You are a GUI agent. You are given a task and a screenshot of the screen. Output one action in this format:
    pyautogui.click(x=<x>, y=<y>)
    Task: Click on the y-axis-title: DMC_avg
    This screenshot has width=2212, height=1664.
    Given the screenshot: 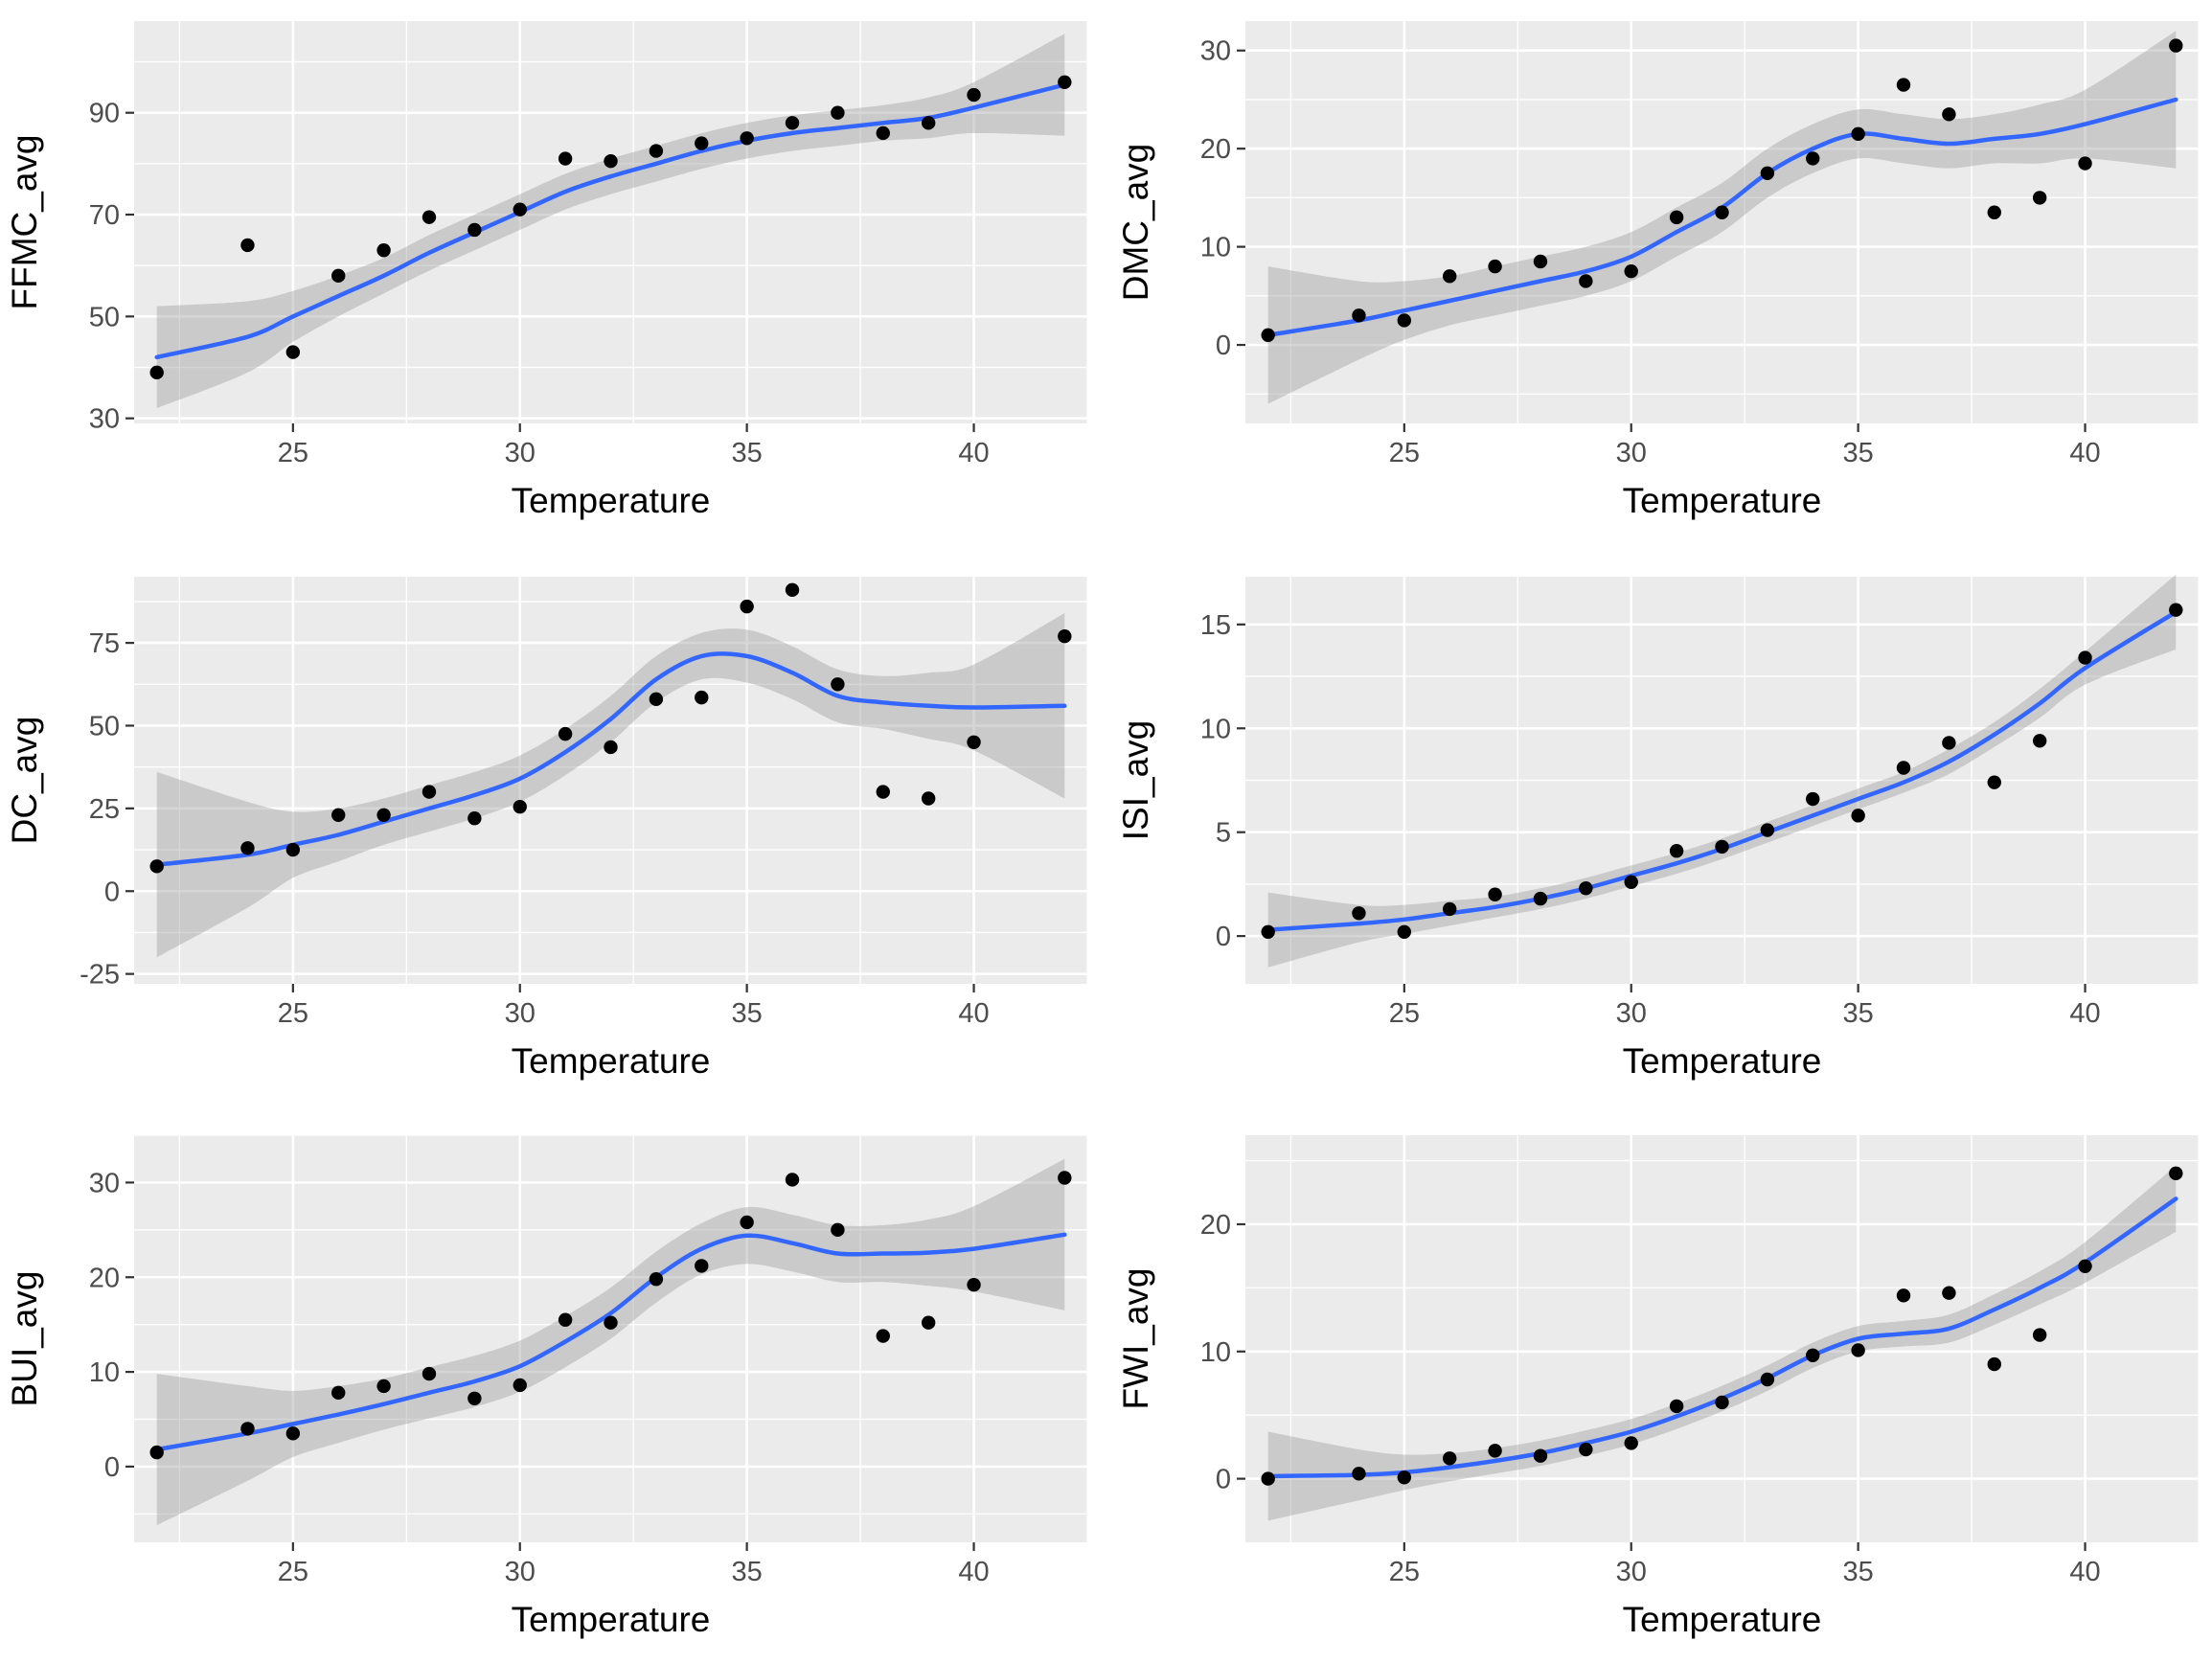 What is the action you would take?
    pyautogui.click(x=1135, y=223)
    